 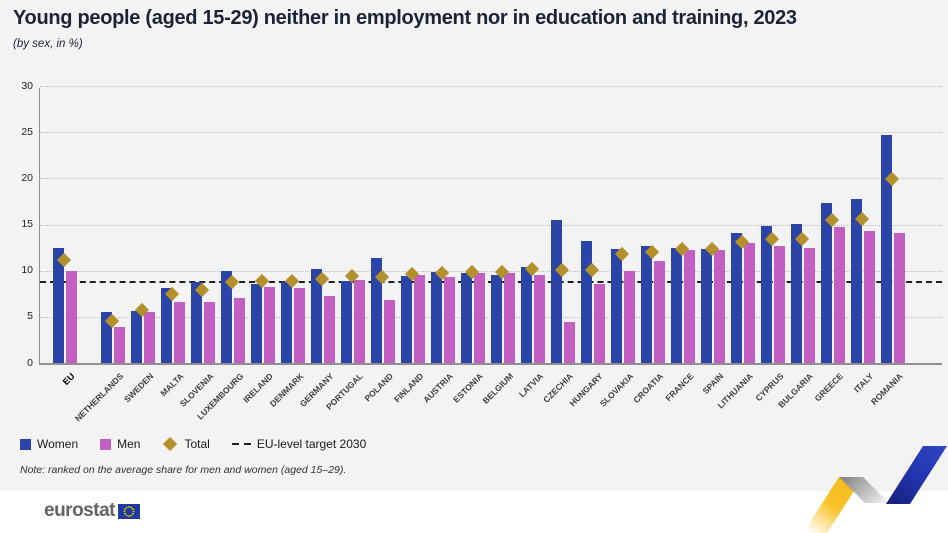 What do you see at coordinates (286, 322) in the screenshot?
I see `bar-women-denmark` at bounding box center [286, 322].